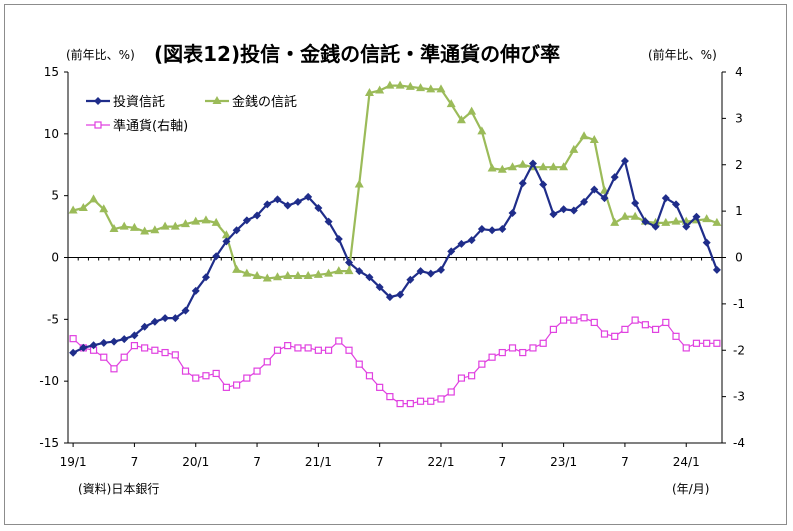  Describe the element at coordinates (98, 101) in the screenshot. I see `legend-marker` at that location.